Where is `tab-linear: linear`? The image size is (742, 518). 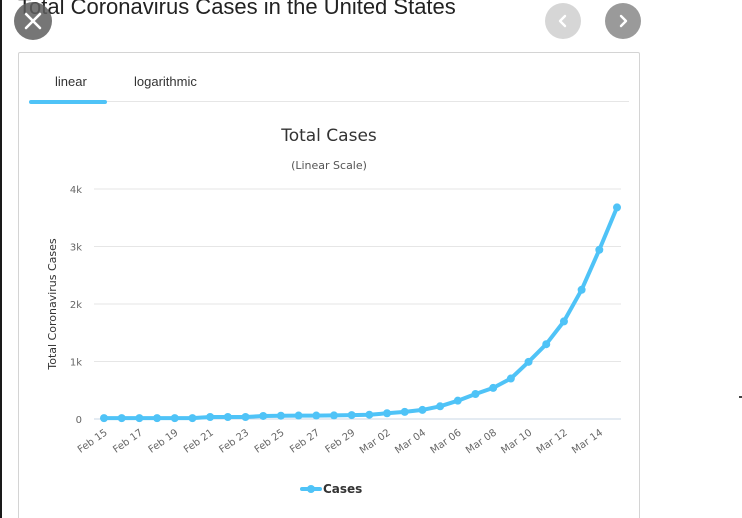
tab-linear: linear is located at coordinates (71, 81).